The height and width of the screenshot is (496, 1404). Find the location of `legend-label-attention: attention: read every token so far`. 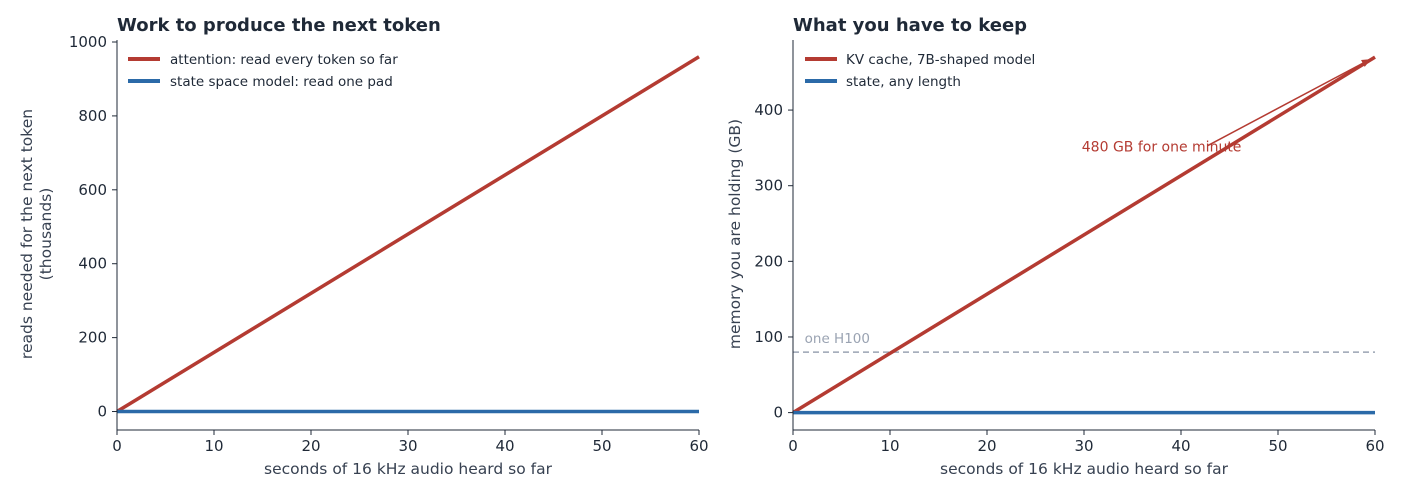

legend-label-attention: attention: read every token so far is located at coordinates (284, 60).